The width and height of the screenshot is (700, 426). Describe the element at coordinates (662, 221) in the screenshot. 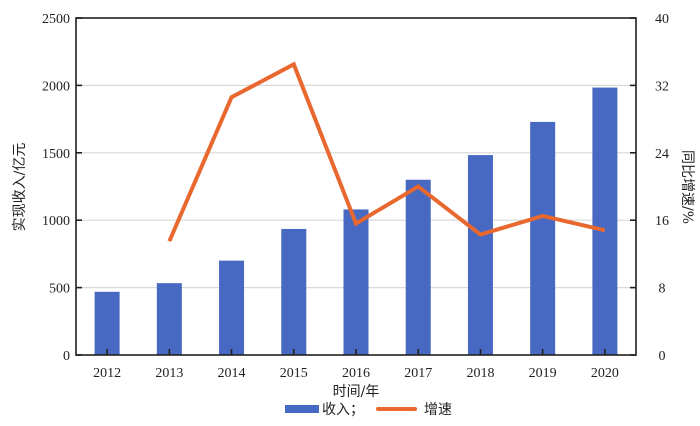

I see `right-tick-label: 16` at that location.